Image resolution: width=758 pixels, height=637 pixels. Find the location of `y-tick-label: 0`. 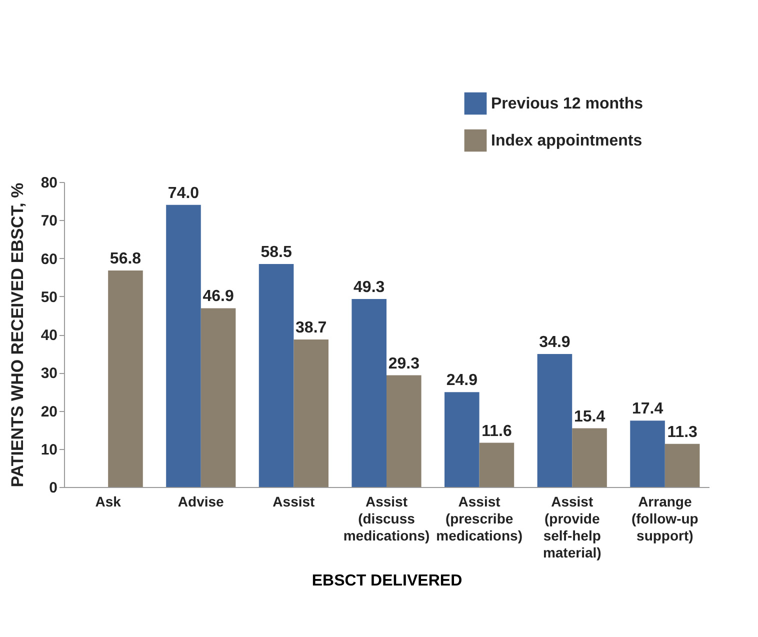

y-tick-label: 0 is located at coordinates (53, 488).